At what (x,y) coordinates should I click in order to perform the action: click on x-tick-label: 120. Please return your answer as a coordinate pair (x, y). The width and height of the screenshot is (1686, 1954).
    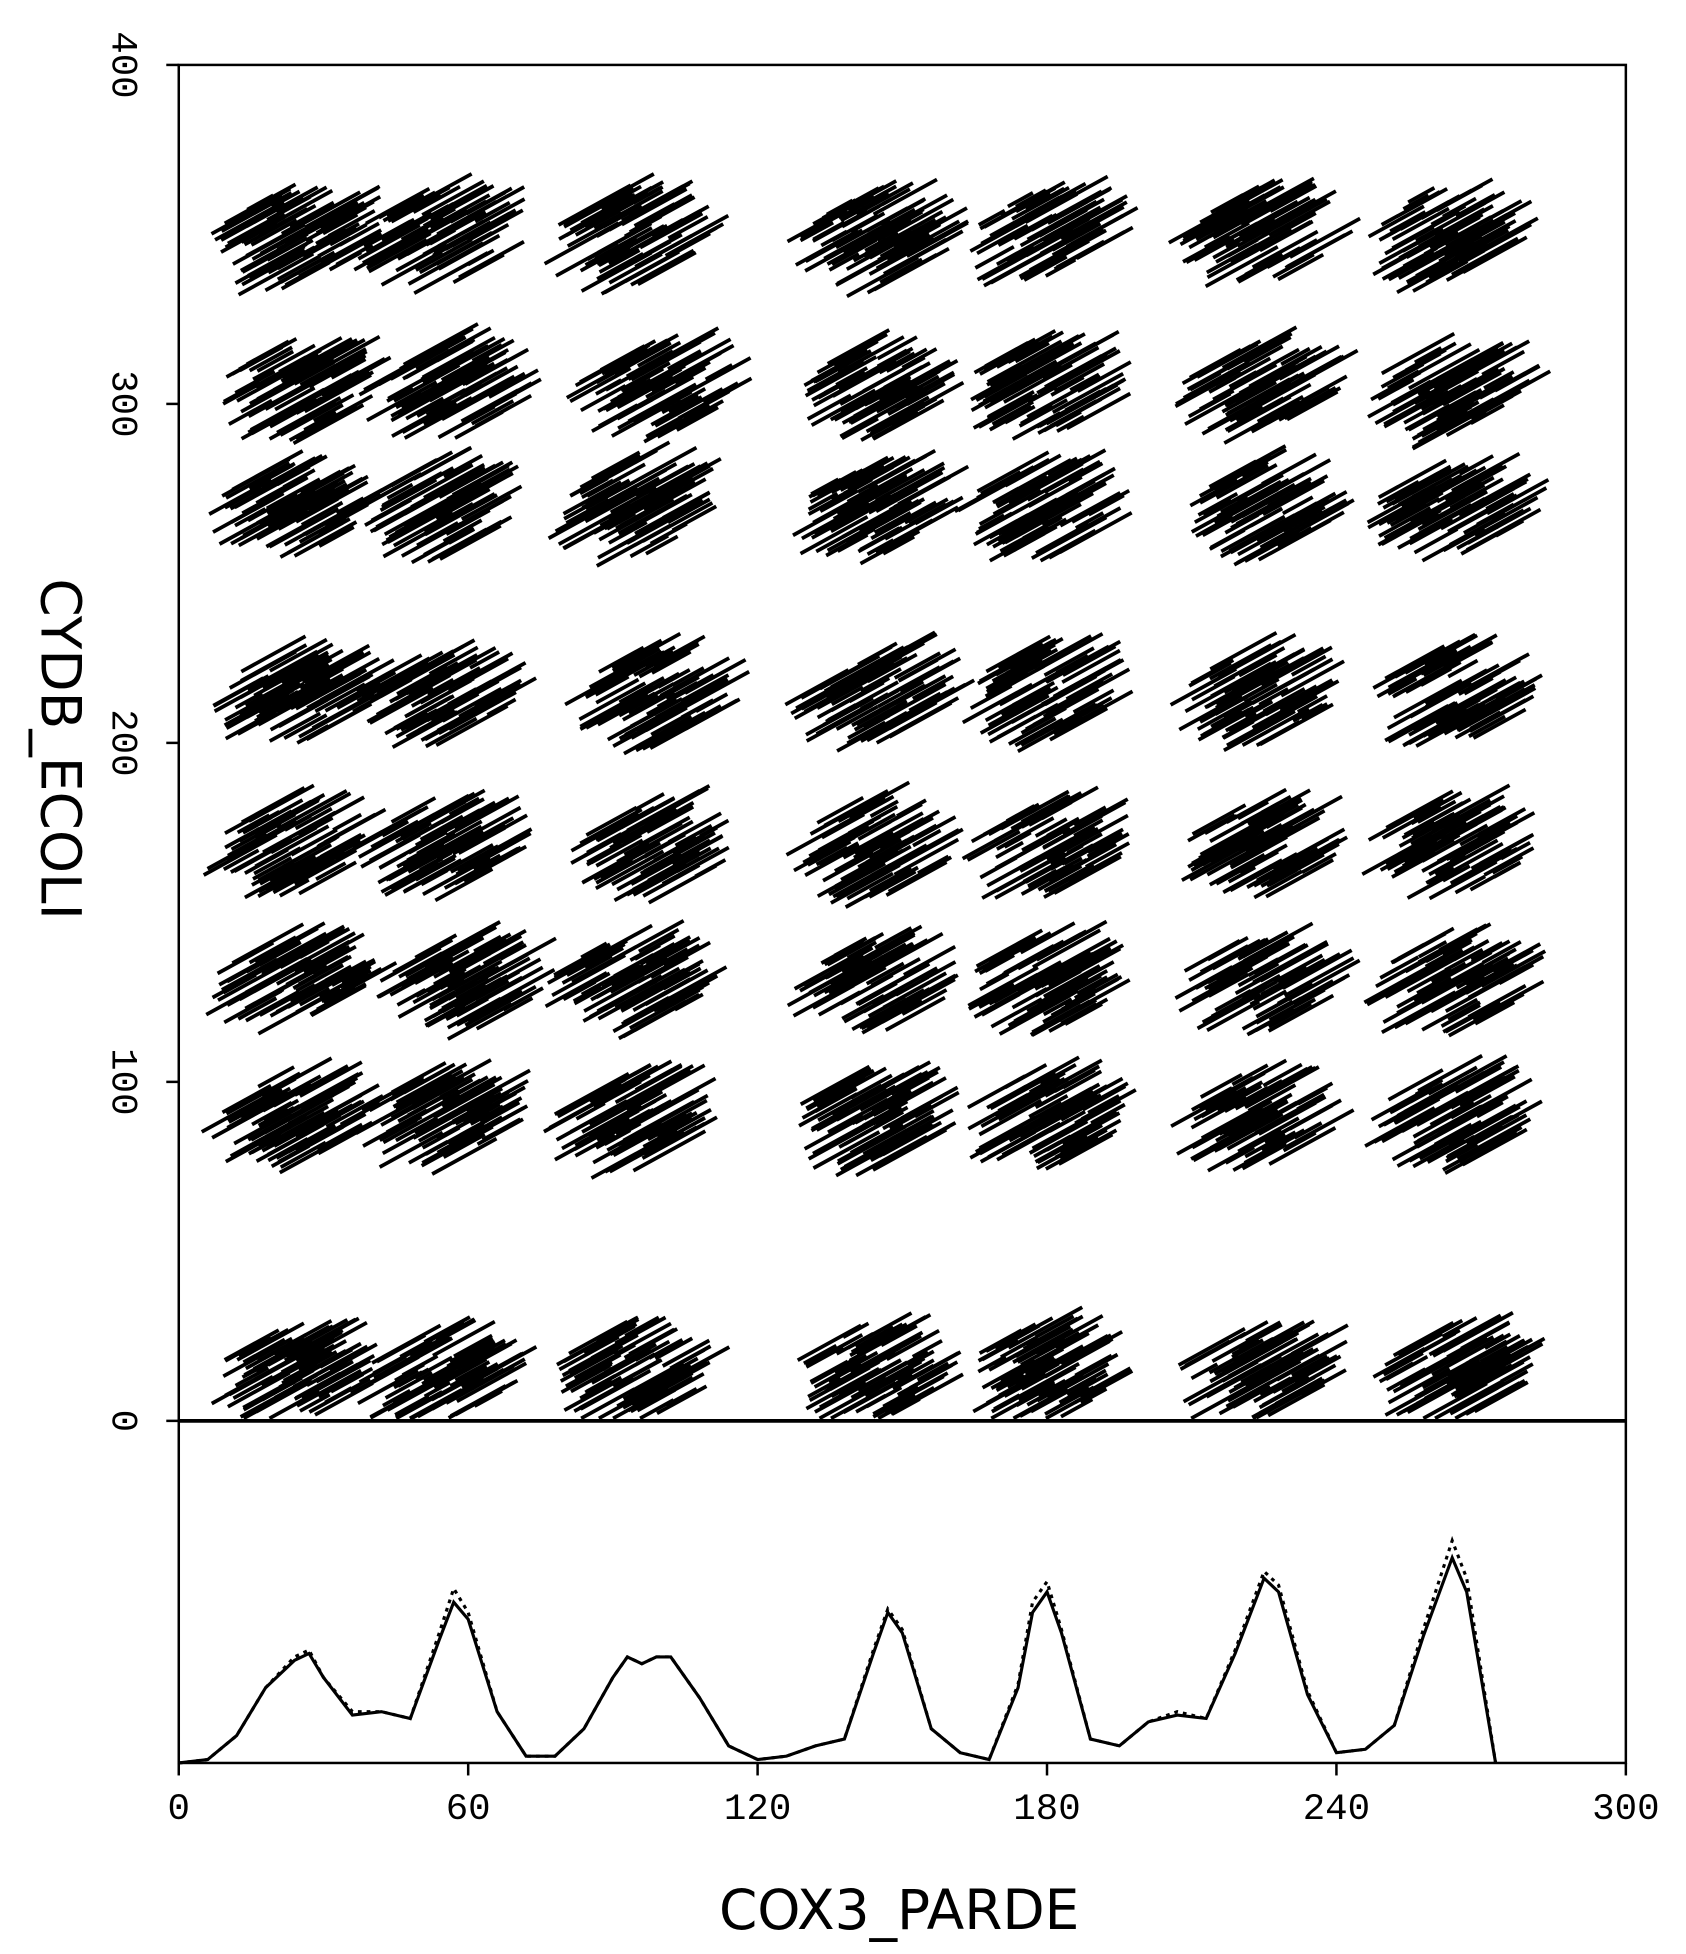
    Looking at the image, I should click on (757, 1810).